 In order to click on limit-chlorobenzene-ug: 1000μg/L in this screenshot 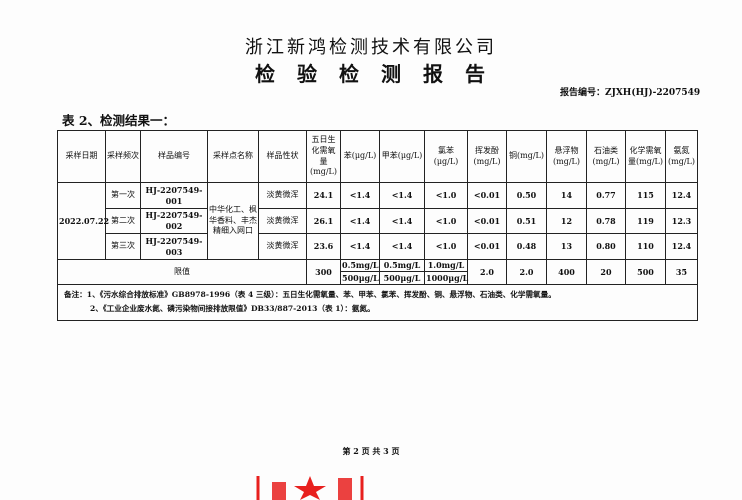, I will do `click(446, 278)`.